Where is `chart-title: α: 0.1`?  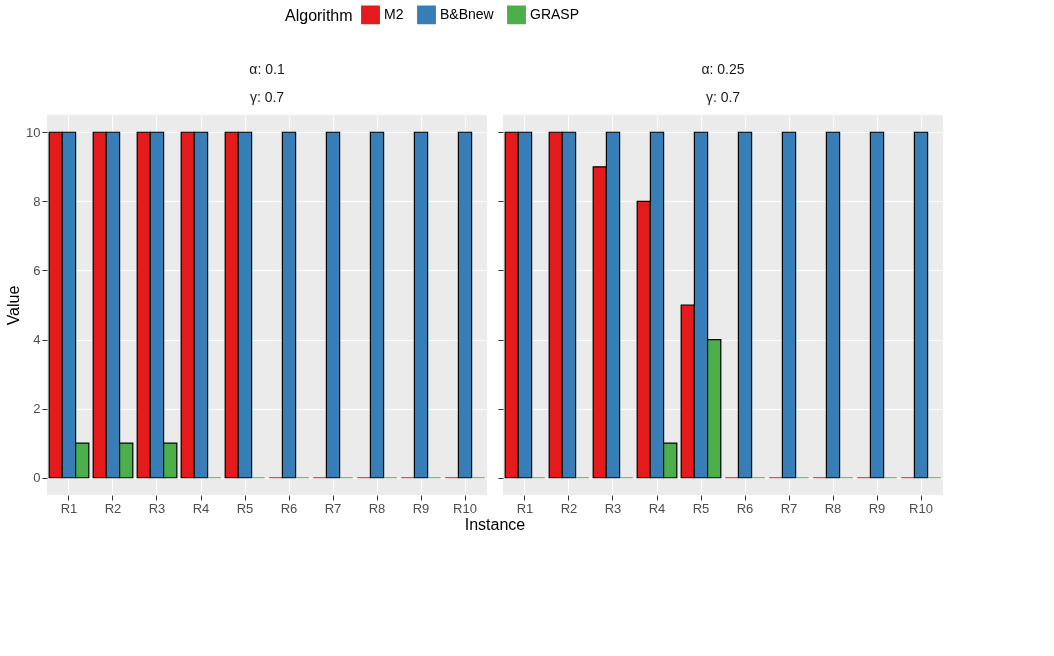
chart-title: α: 0.1 is located at coordinates (267, 69).